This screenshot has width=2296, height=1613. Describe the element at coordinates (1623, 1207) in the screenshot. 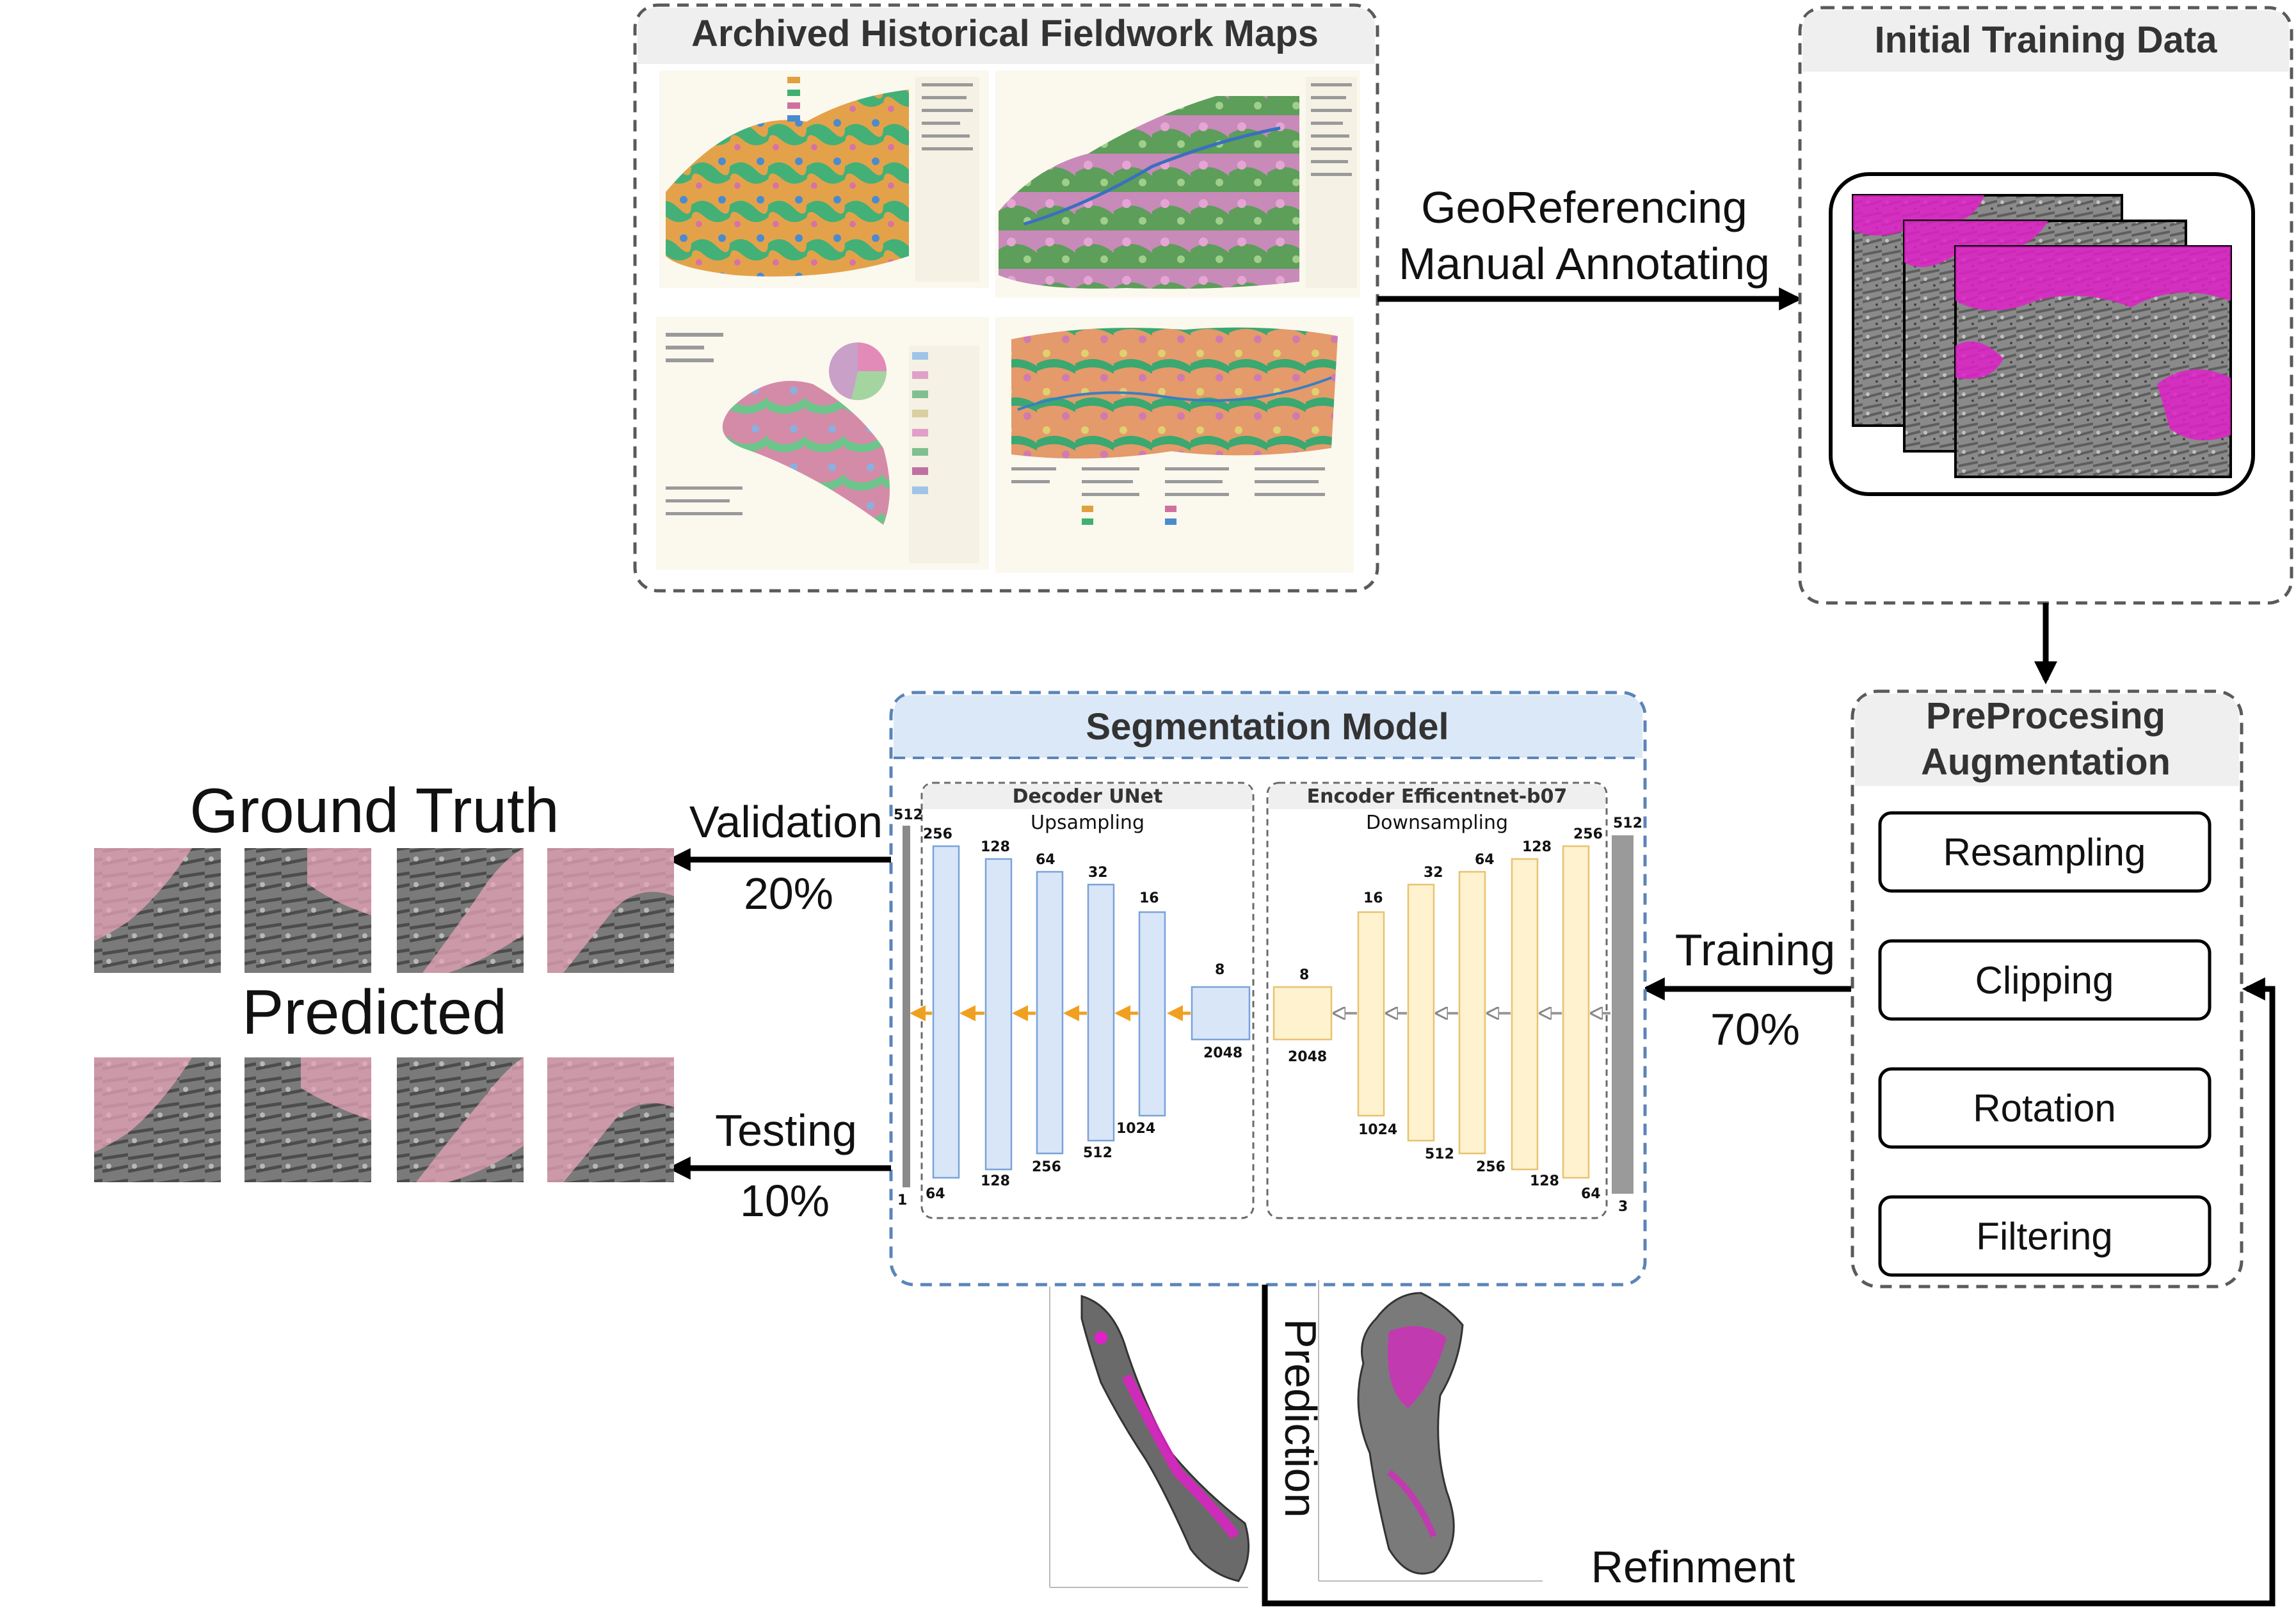

I see `input-bar-bottom: 3` at that location.